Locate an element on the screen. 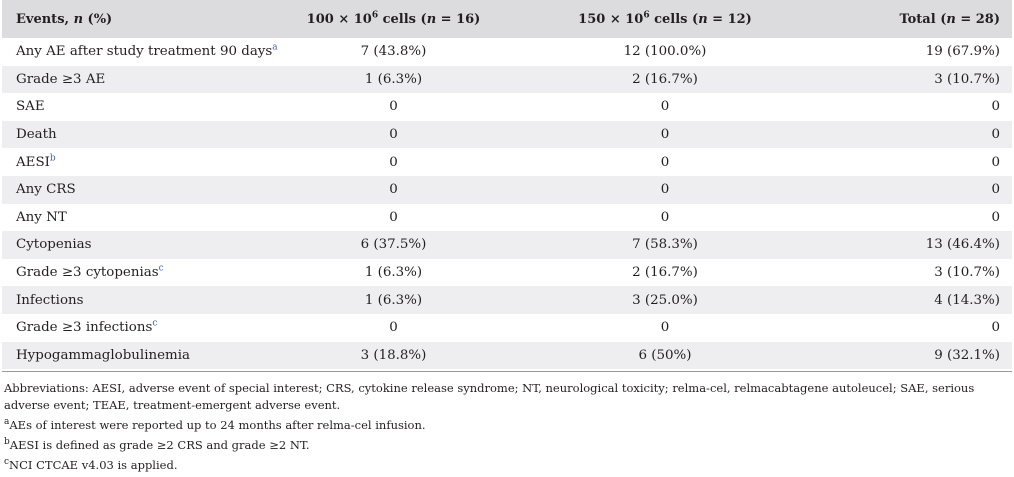  cell-dose-100: 3 (18.8%) is located at coordinates (393, 355).